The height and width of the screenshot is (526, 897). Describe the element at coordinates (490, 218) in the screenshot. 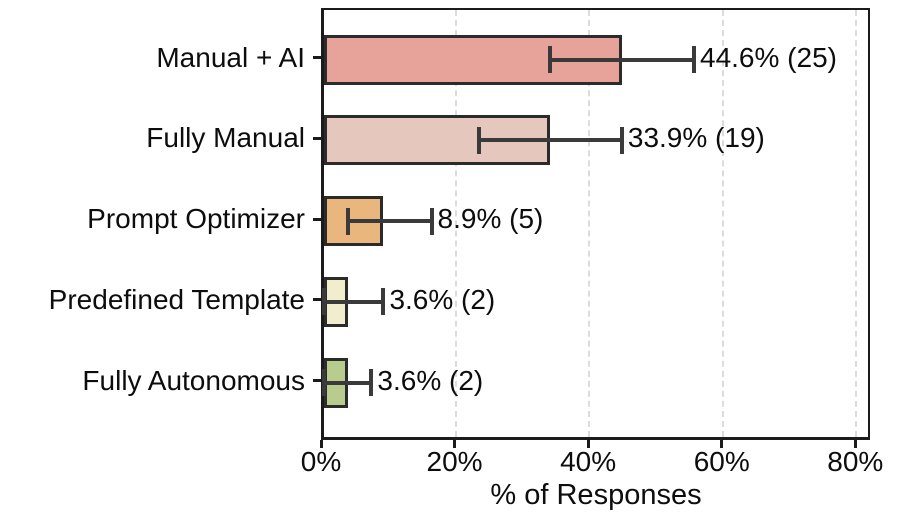

I see `bar-value-label: 8.9% (5)` at that location.